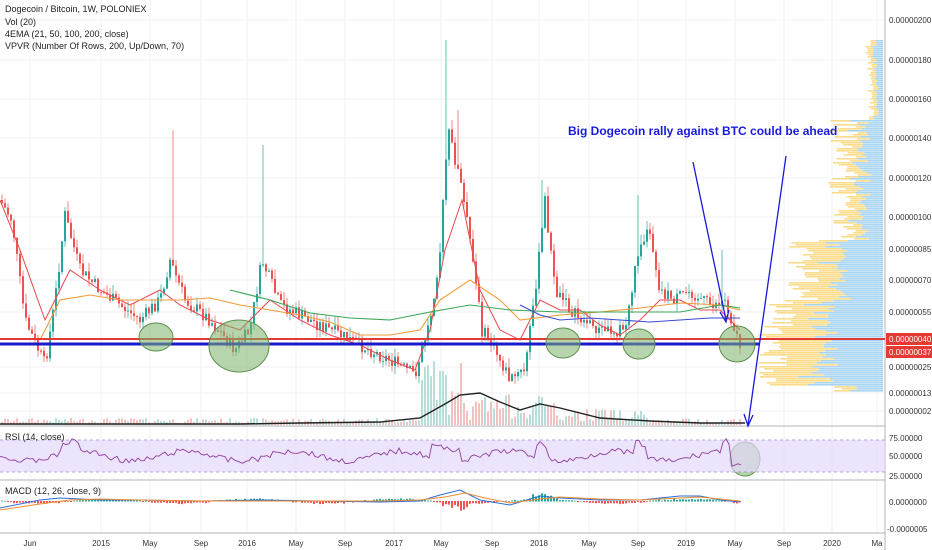 Image resolution: width=932 pixels, height=550 pixels. What do you see at coordinates (910, 352) in the screenshot?
I see `price-badge-blue-label: 0.00000037` at bounding box center [910, 352].